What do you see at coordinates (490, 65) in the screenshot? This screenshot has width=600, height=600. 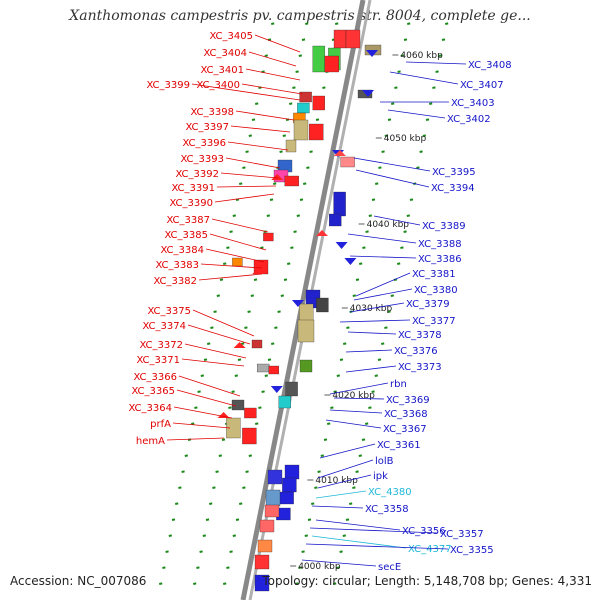 I see `right-gene-label: XC_3408` at bounding box center [490, 65].